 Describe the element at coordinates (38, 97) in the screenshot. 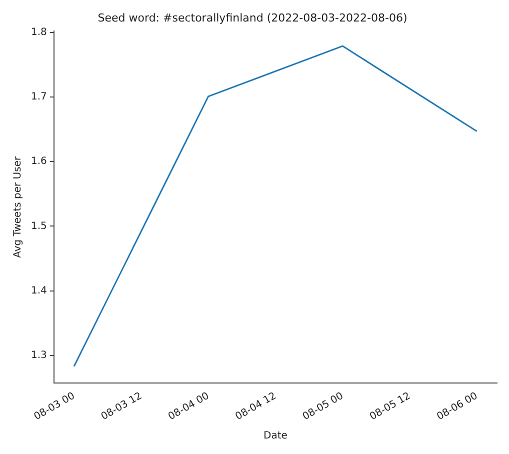

I see `y-tick-label: 1.7` at that location.